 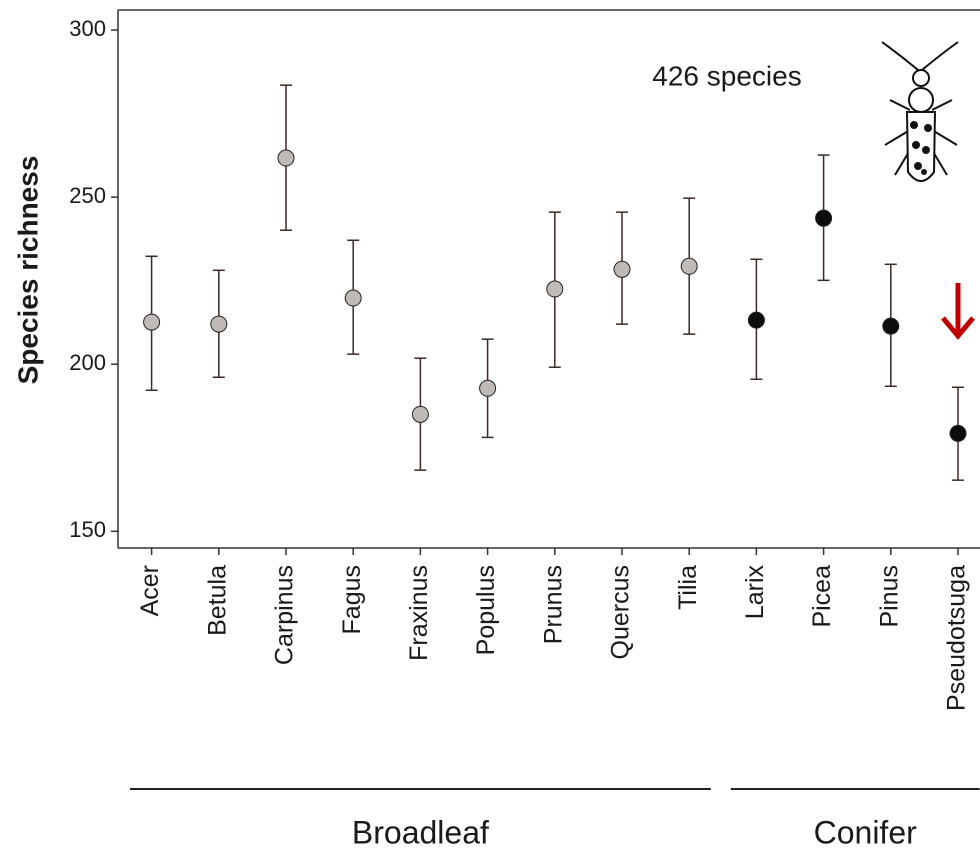 What do you see at coordinates (889, 596) in the screenshot?
I see `x-tick-label: Pinus` at bounding box center [889, 596].